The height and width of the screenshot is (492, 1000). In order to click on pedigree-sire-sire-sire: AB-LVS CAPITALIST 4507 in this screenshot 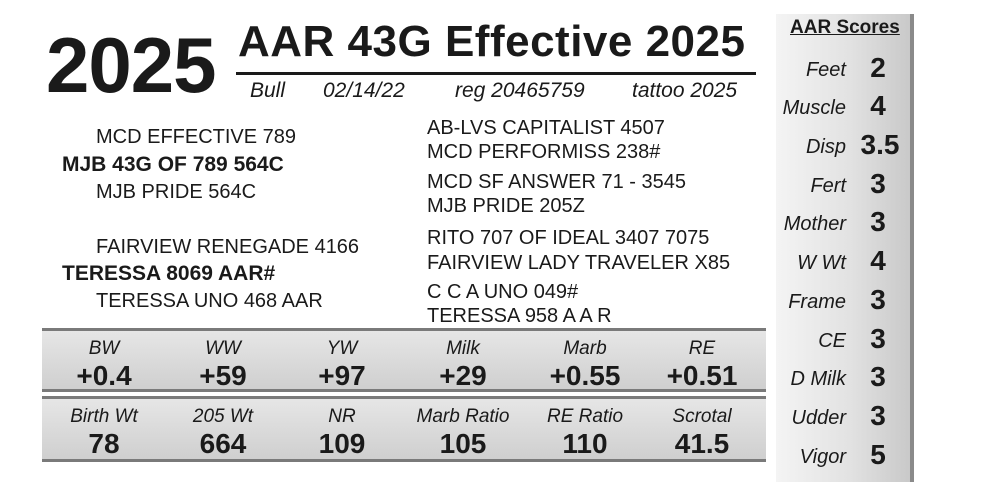, I will do `click(546, 128)`.